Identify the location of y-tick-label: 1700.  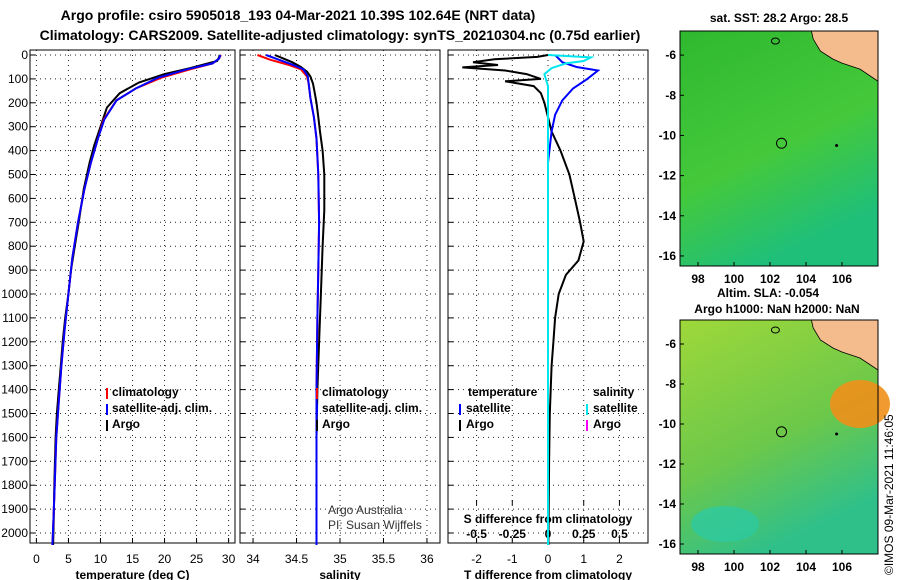
(14, 461).